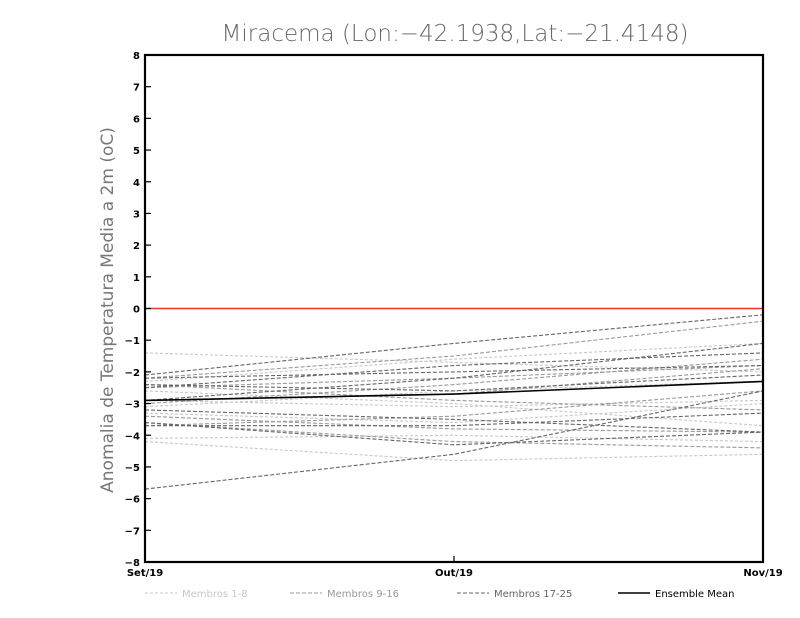 The height and width of the screenshot is (618, 800). Describe the element at coordinates (215, 594) in the screenshot. I see `legend-label: Membros 1-8` at that location.